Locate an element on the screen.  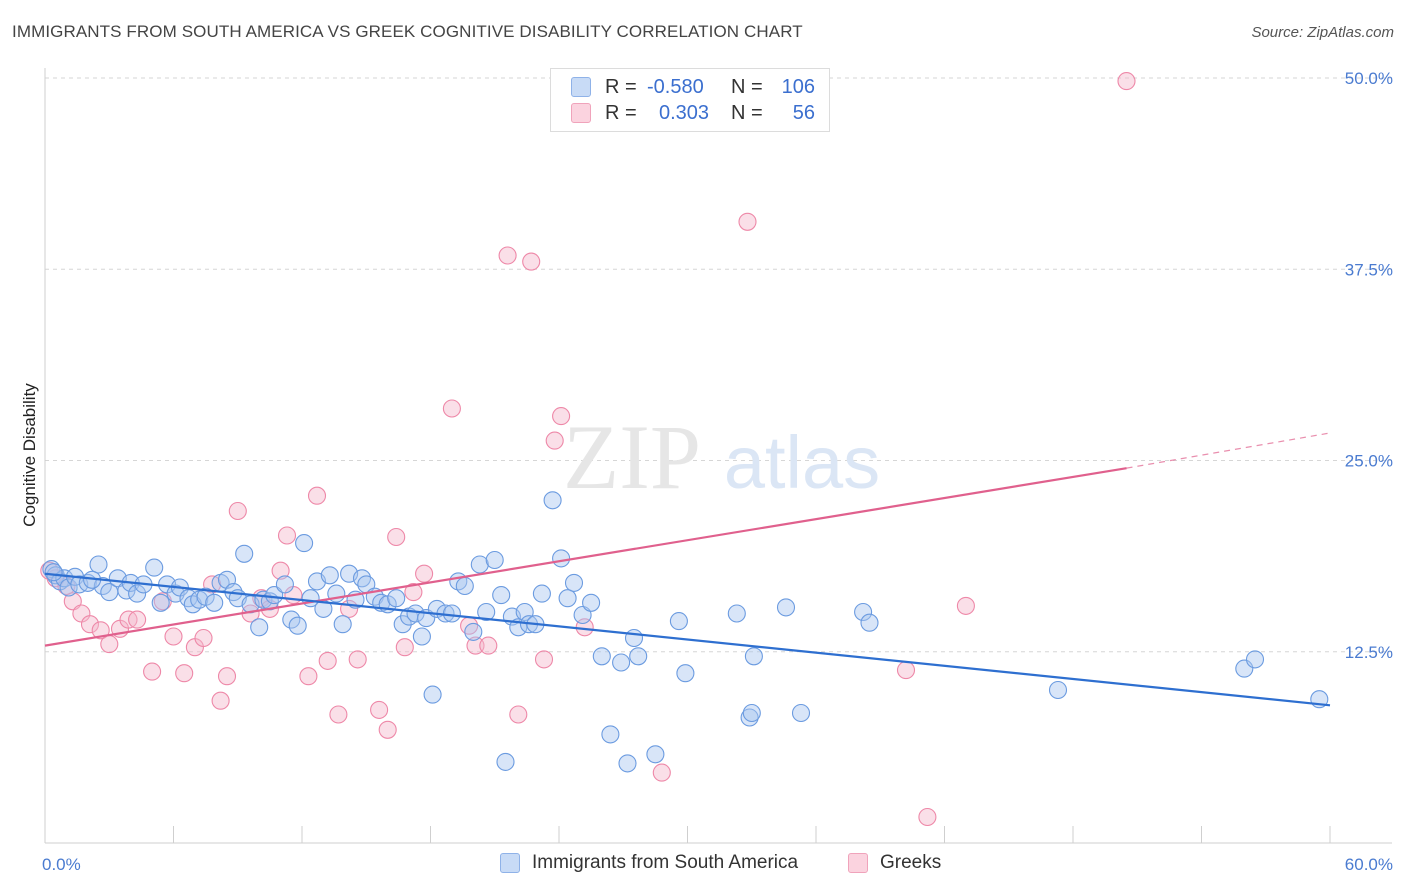
legend-row-south-america: R = -0.580 N = 106 is located at coordinates (693, 87).